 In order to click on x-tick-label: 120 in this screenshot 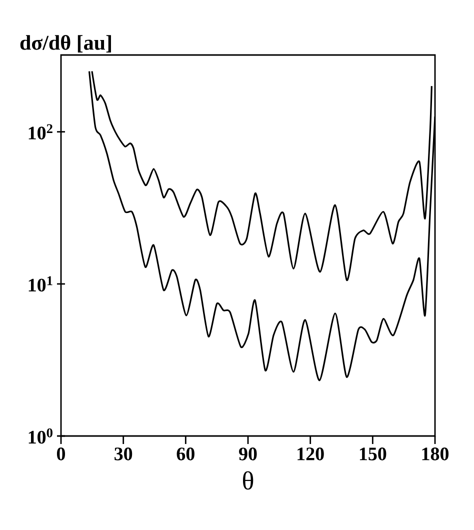, I will do `click(311, 454)`.